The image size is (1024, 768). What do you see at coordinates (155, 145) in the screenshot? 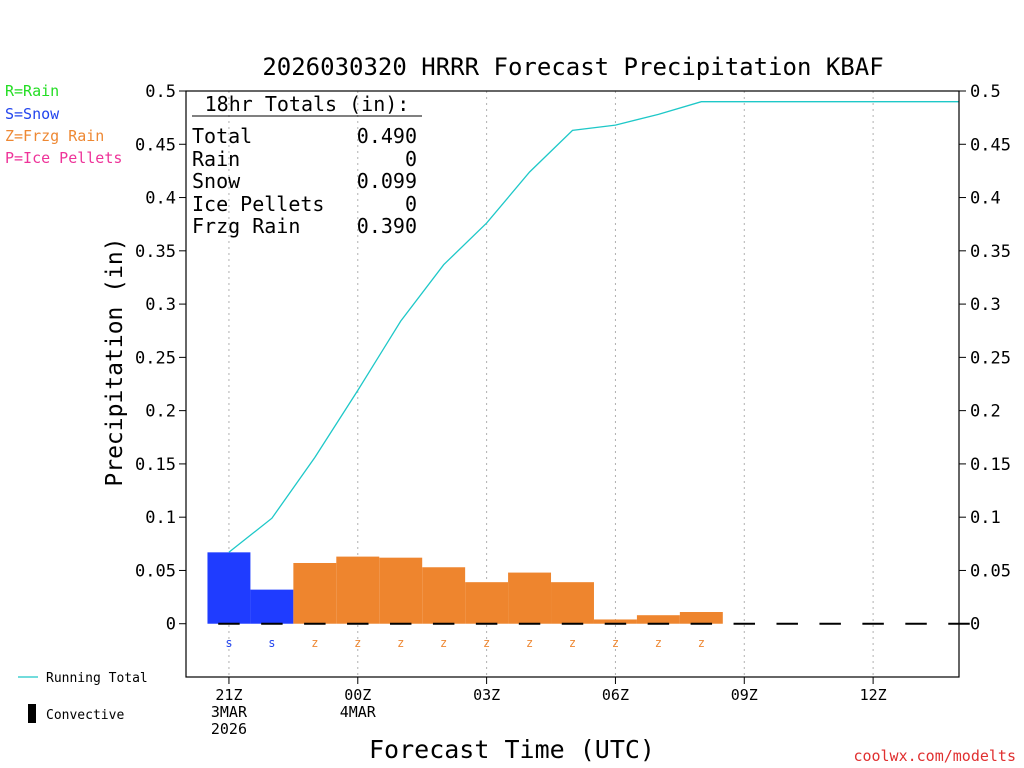
I see `y-tick-label-left: 0.45` at bounding box center [155, 145].